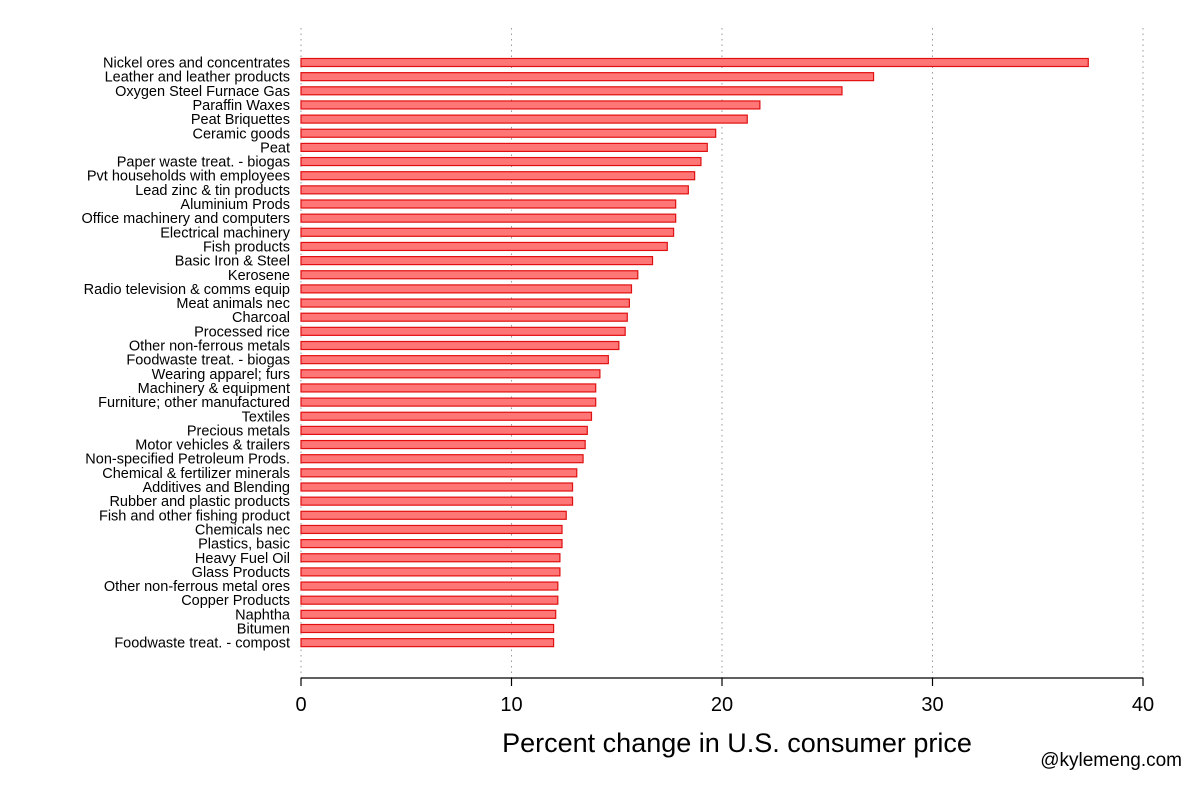  What do you see at coordinates (240, 120) in the screenshot?
I see `category-label: Peat Briquettes` at bounding box center [240, 120].